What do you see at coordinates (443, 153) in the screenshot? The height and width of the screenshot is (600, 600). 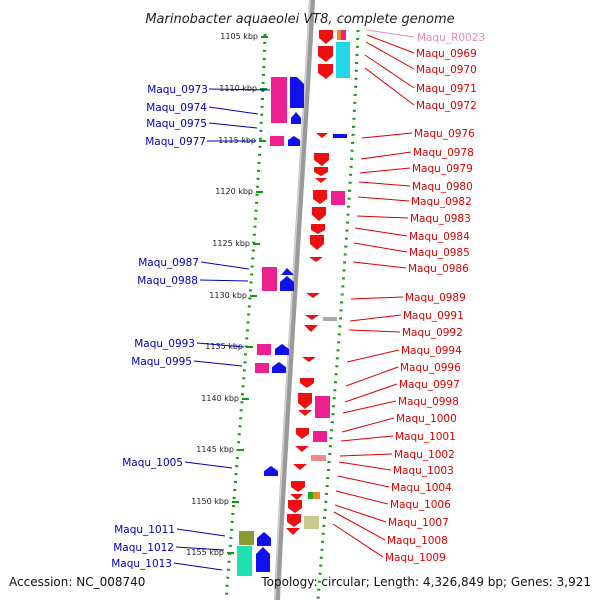 I see `gene-label: Maqu_0978` at bounding box center [443, 153].